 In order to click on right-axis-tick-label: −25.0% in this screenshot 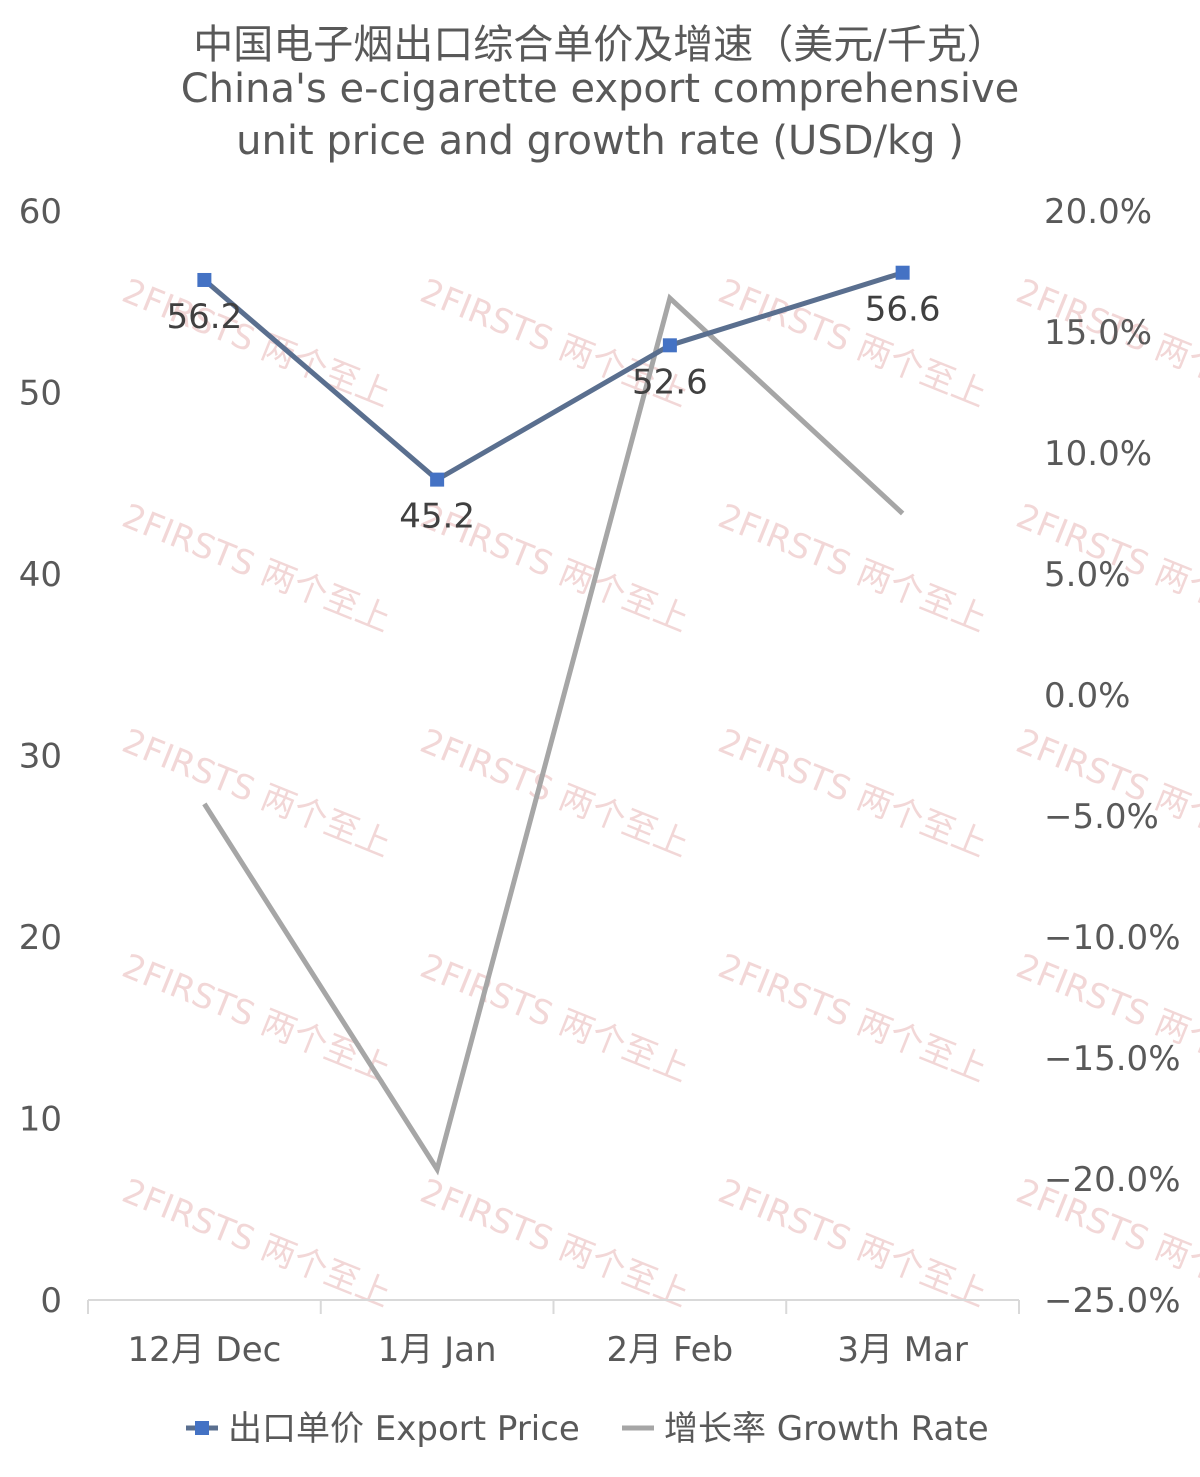, I will do `click(1112, 1301)`.